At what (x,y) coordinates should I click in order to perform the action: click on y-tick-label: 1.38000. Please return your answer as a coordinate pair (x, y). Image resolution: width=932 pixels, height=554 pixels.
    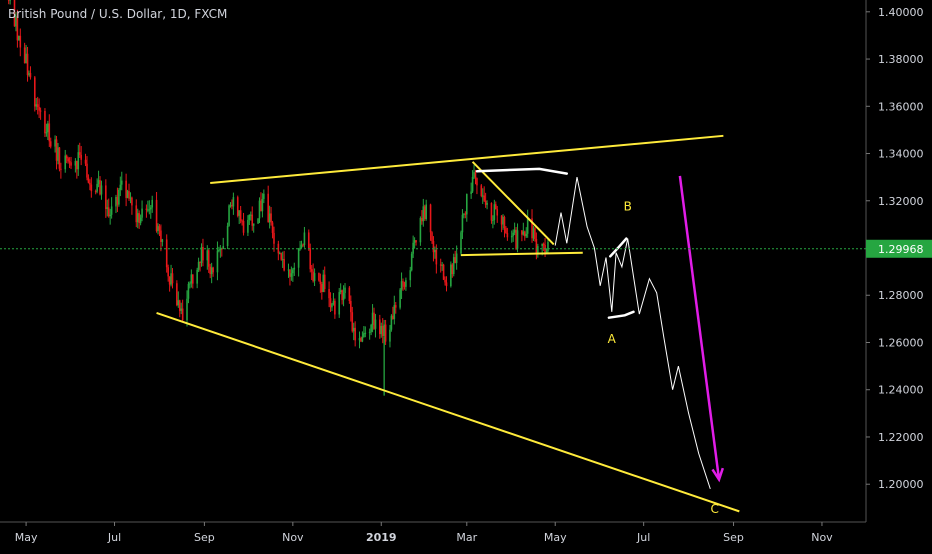
    Looking at the image, I should click on (901, 59).